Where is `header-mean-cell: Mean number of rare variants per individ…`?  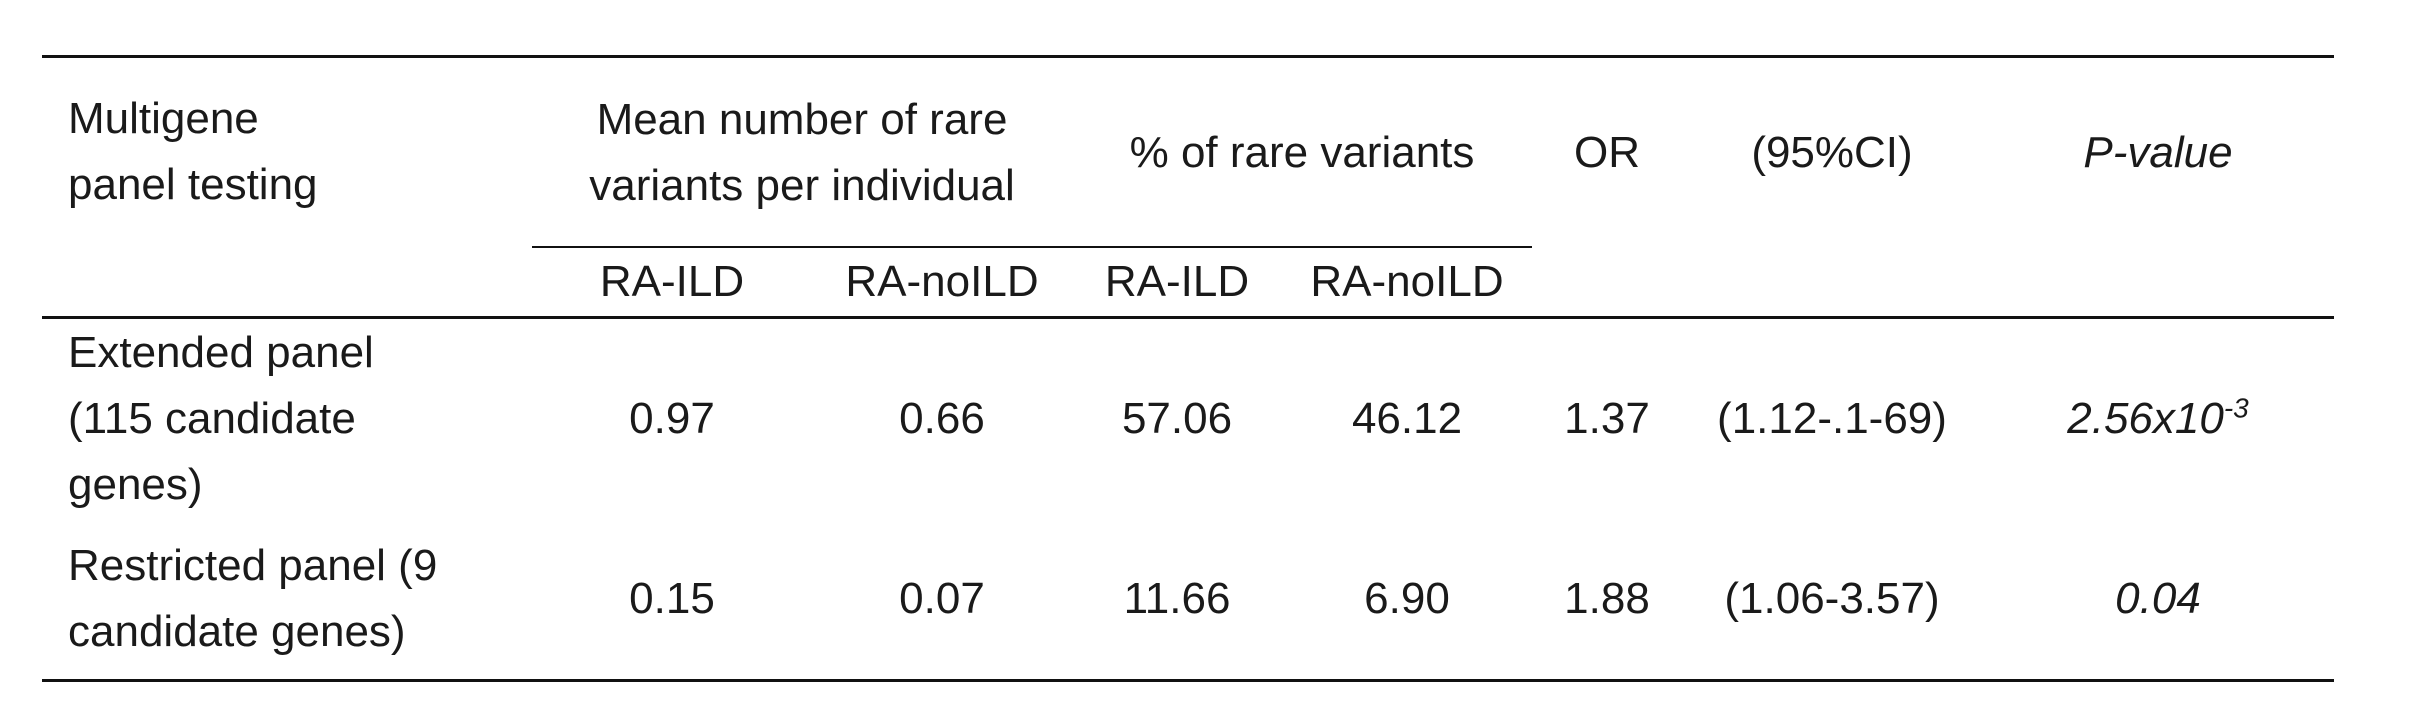
header-mean-cell: Mean number of rare variants per individ… is located at coordinates (802, 153).